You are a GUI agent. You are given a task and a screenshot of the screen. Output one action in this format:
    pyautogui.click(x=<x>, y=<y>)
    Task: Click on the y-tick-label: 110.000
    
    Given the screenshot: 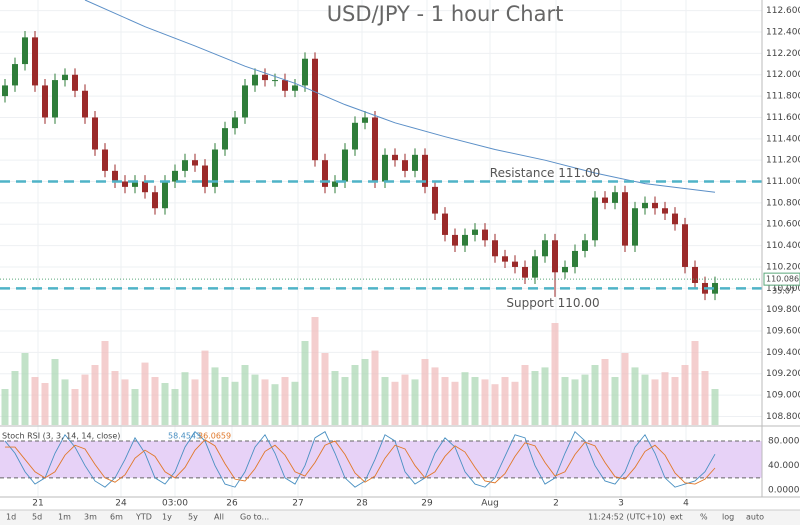 What is the action you would take?
    pyautogui.click(x=783, y=289)
    